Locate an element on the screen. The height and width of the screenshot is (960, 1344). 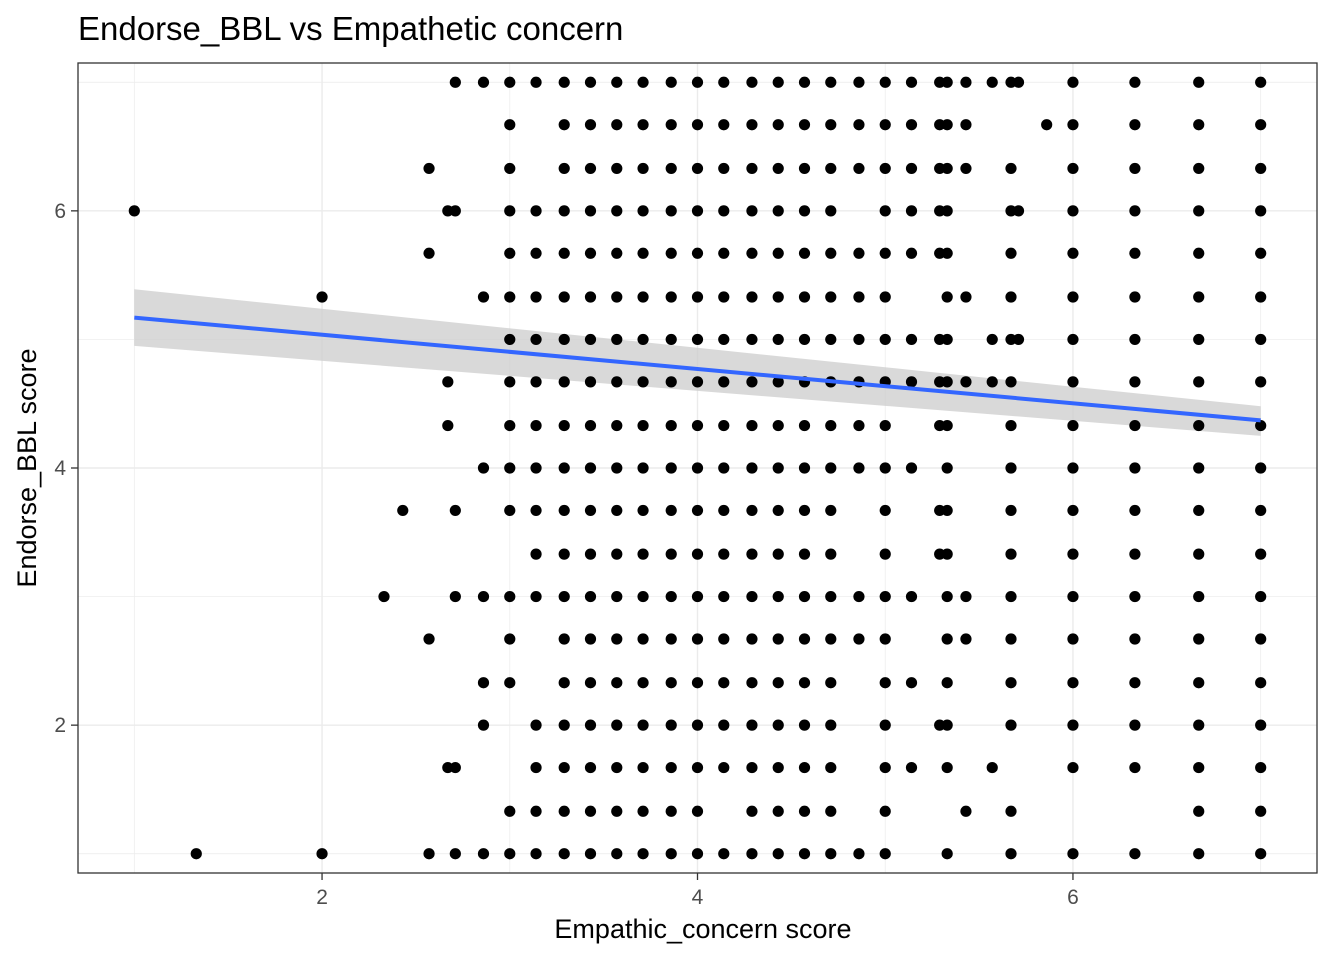
x-axis-ticks: 2 4 6 is located at coordinates (697, 891).